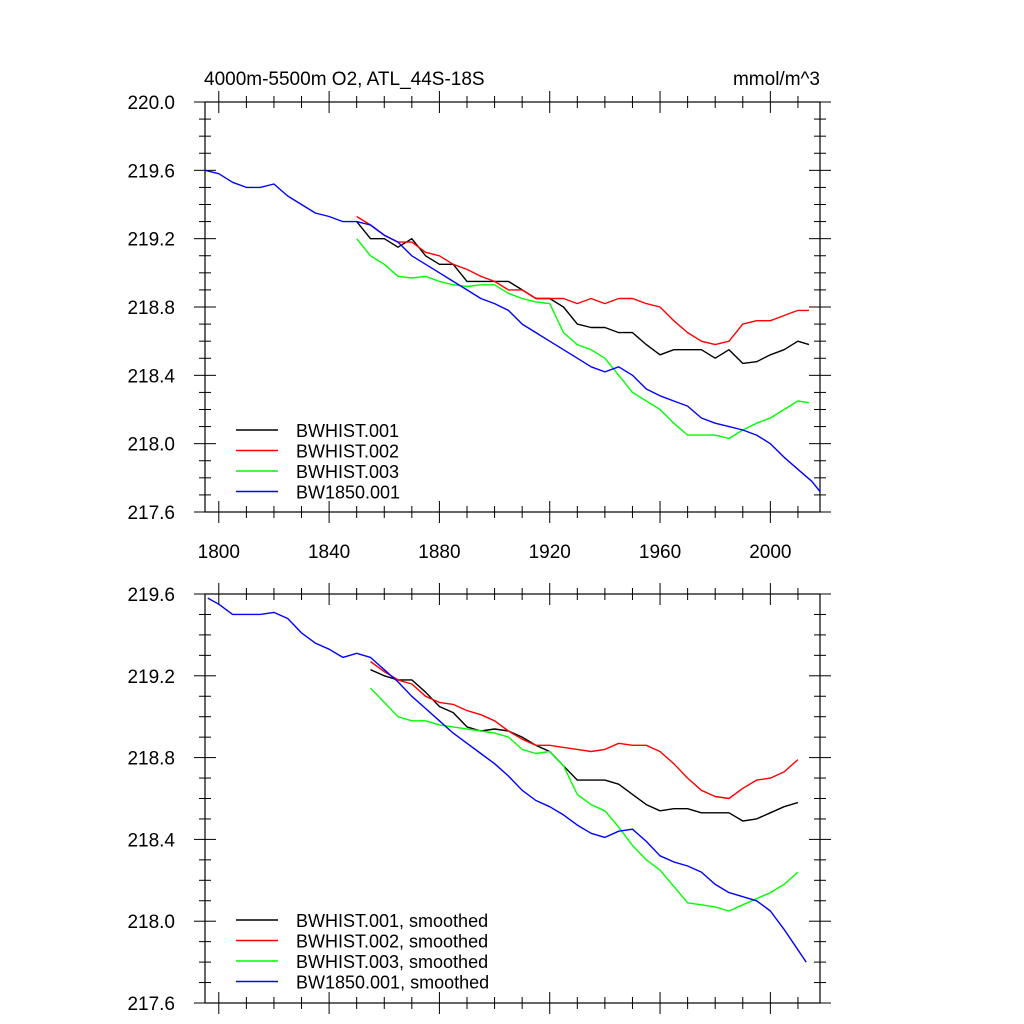  Describe the element at coordinates (151, 376) in the screenshot. I see `top-y-tick-label: 218.4` at that location.